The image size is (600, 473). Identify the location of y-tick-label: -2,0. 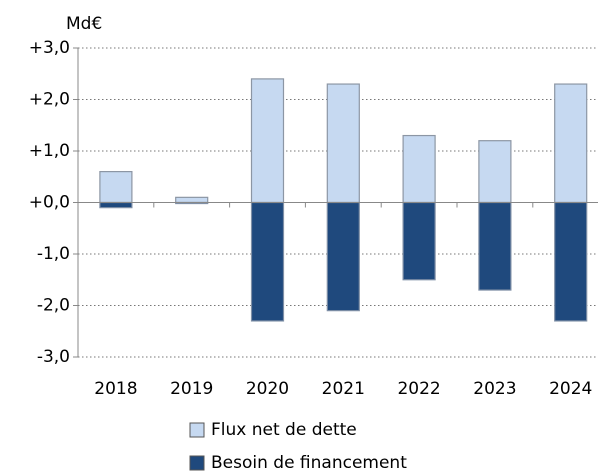
(53, 306).